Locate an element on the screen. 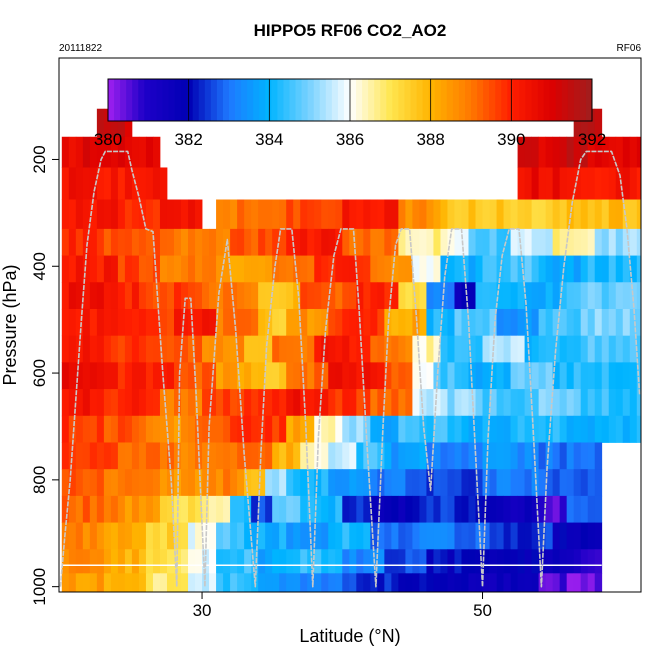 Image resolution: width=650 pixels, height=650 pixels. x-axis: 30 50 is located at coordinates (342, 606).